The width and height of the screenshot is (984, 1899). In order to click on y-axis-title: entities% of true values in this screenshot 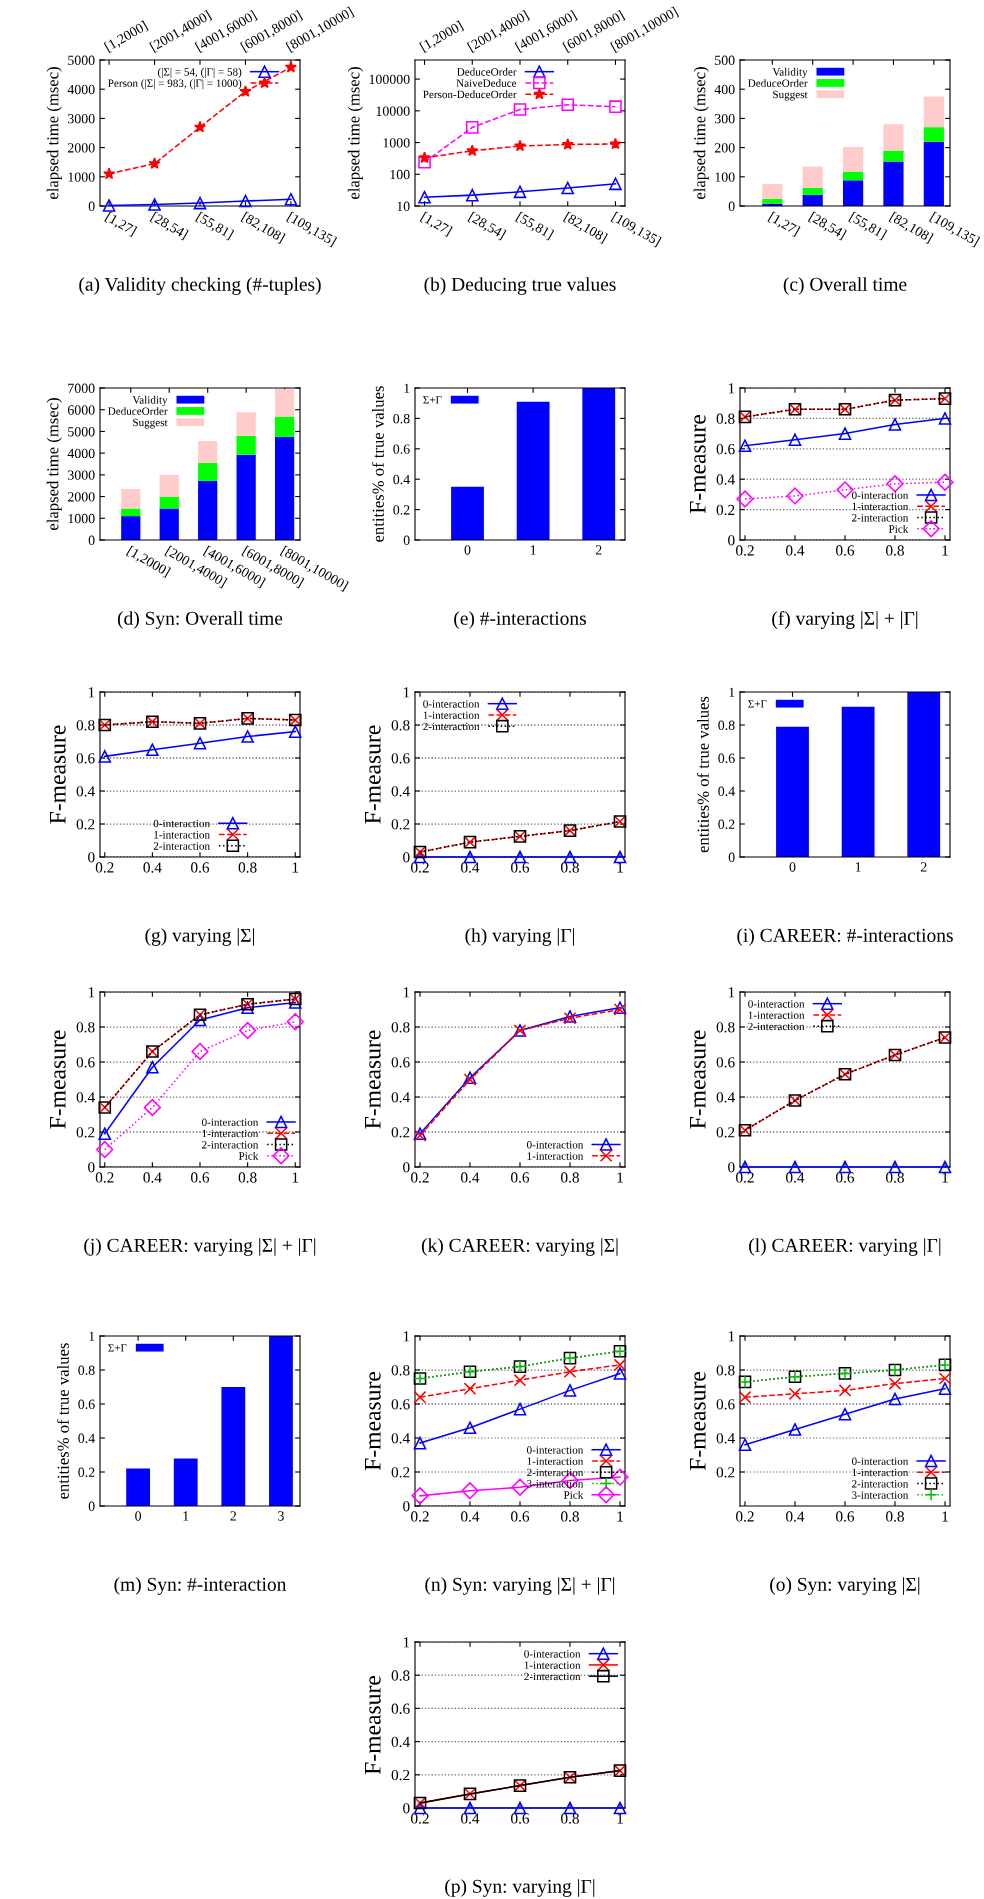, I will do `click(377, 464)`.